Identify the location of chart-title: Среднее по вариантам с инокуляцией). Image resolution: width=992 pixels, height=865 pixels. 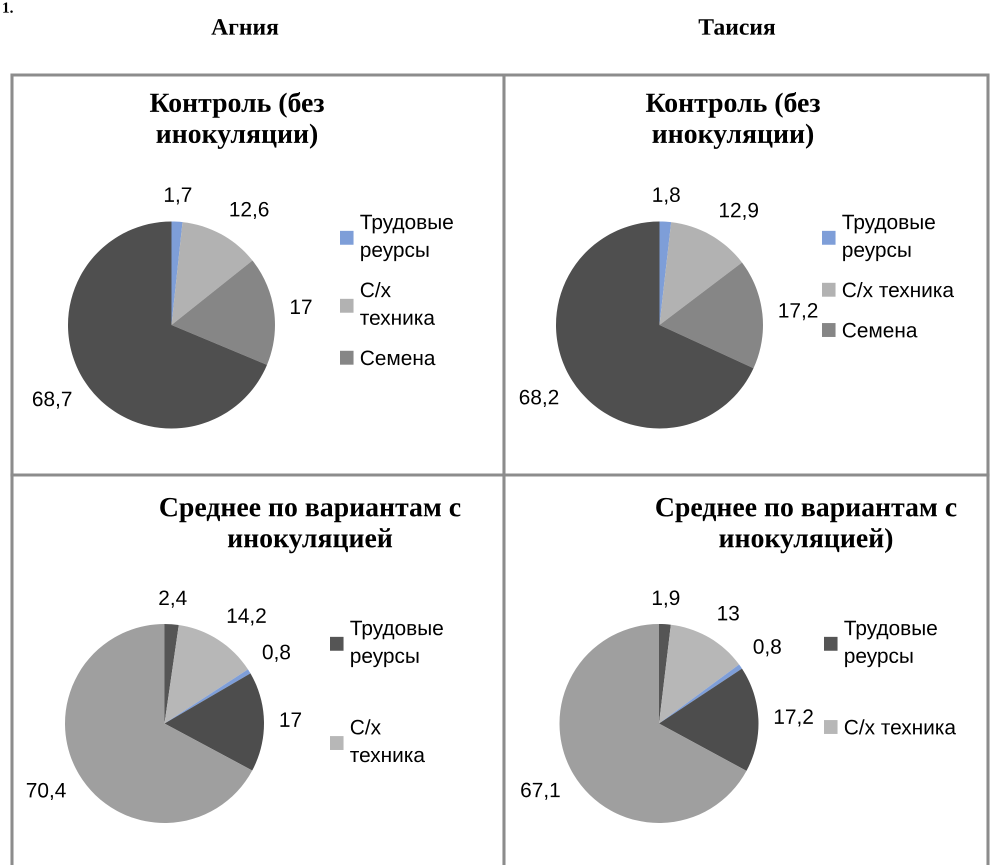
(806, 526).